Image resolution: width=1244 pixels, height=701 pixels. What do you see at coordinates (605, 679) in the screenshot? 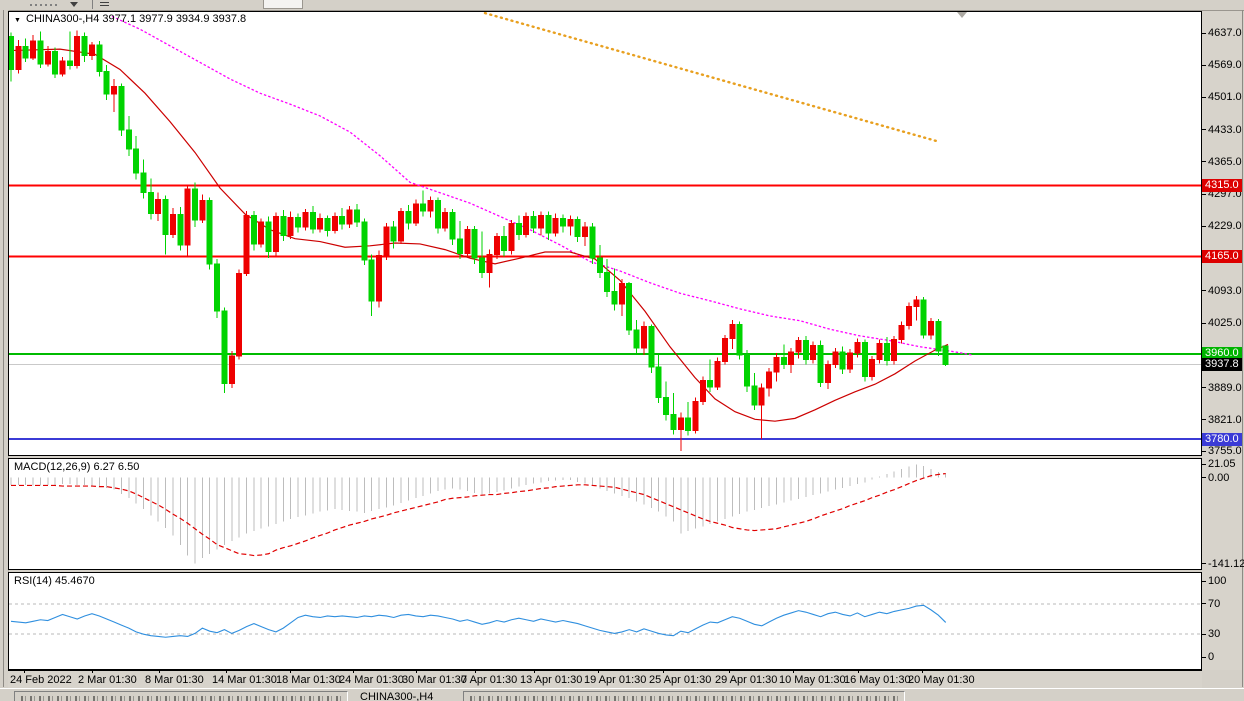
I see `time-scale` at bounding box center [605, 679].